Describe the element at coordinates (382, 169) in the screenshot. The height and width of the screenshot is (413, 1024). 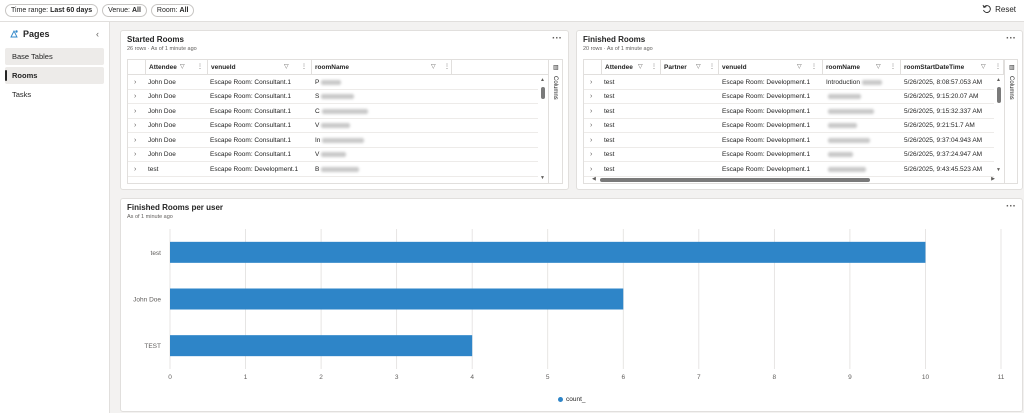
I see `table-cell: B` at that location.